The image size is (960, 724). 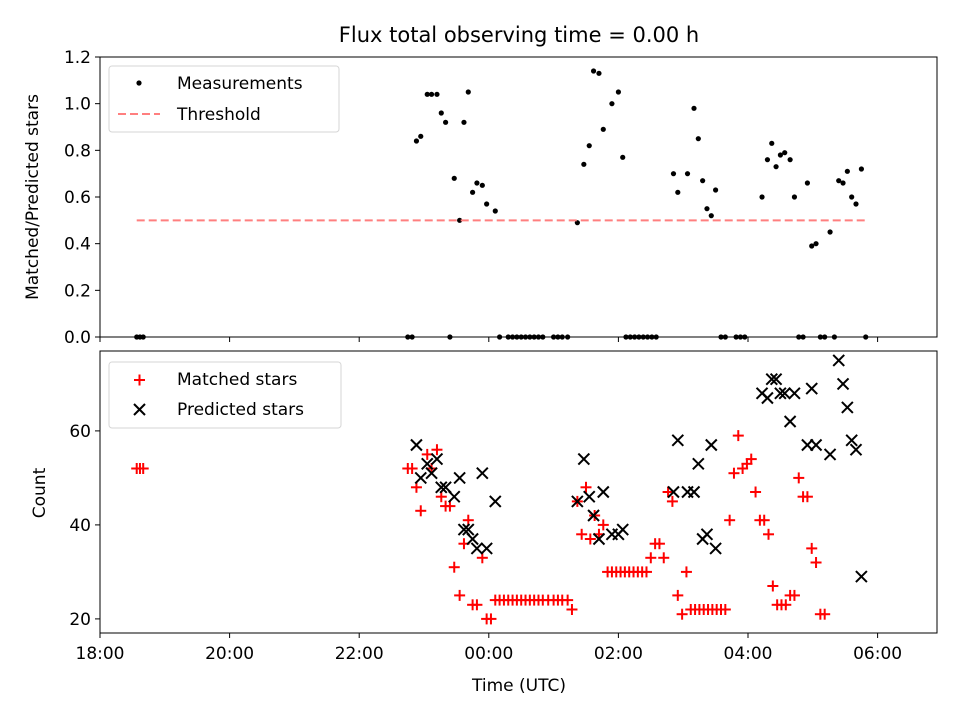 I want to click on bottom-y-tick-label: 60, so click(x=80, y=432).